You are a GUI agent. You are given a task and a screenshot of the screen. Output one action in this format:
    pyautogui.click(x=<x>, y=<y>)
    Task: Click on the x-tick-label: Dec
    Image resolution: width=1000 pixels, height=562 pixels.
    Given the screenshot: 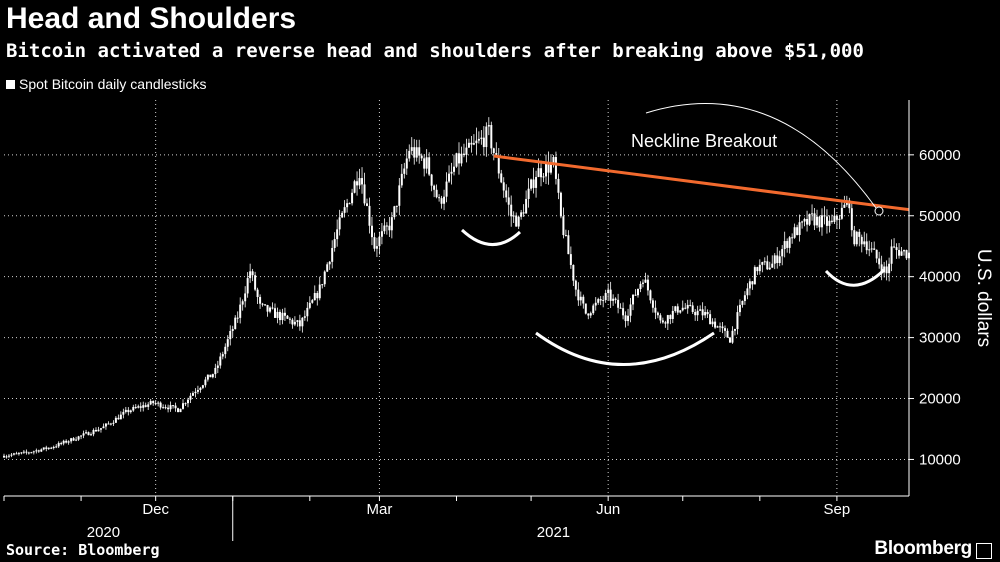 What is the action you would take?
    pyautogui.click(x=155, y=509)
    